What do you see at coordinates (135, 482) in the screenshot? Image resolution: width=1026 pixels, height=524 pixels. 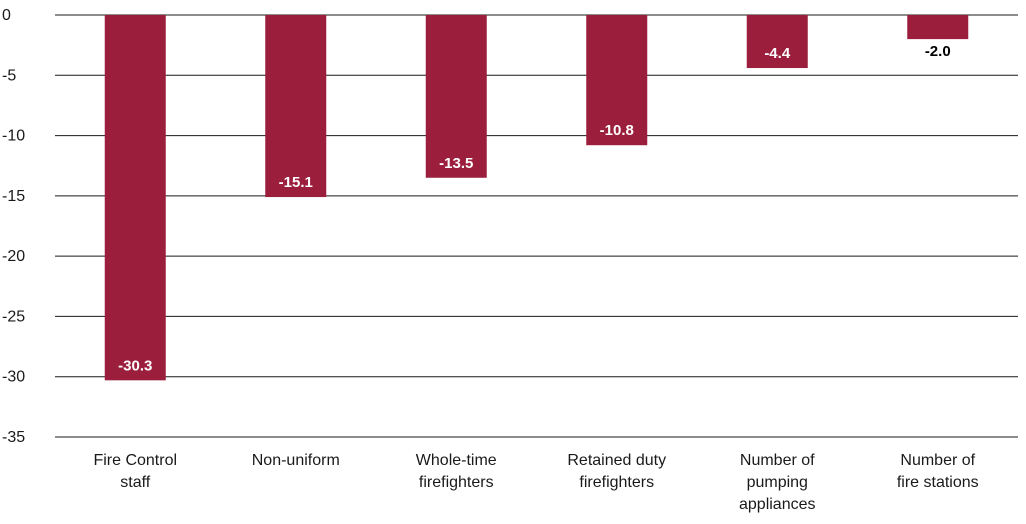 I see `x-category-label: staff` at bounding box center [135, 482].